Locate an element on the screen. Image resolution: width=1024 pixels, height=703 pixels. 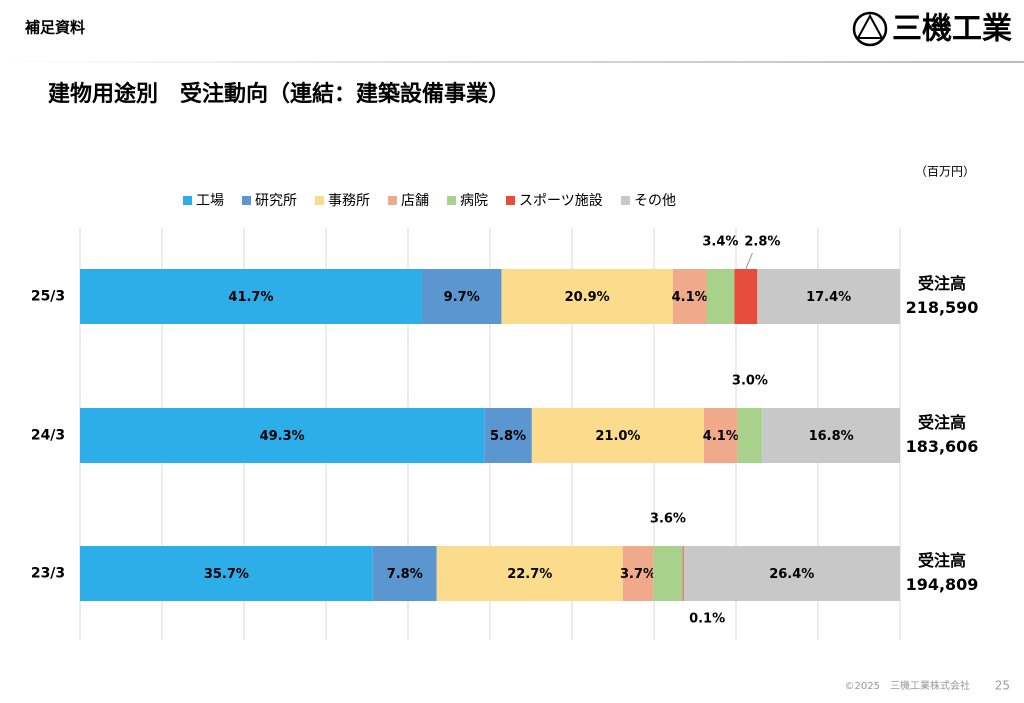
legend-label: 工場 is located at coordinates (210, 201).